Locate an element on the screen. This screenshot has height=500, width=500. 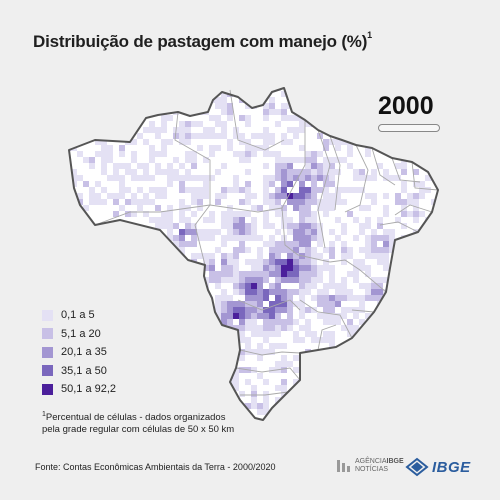
legend-item: 5,1 a 20 is located at coordinates (79, 334).